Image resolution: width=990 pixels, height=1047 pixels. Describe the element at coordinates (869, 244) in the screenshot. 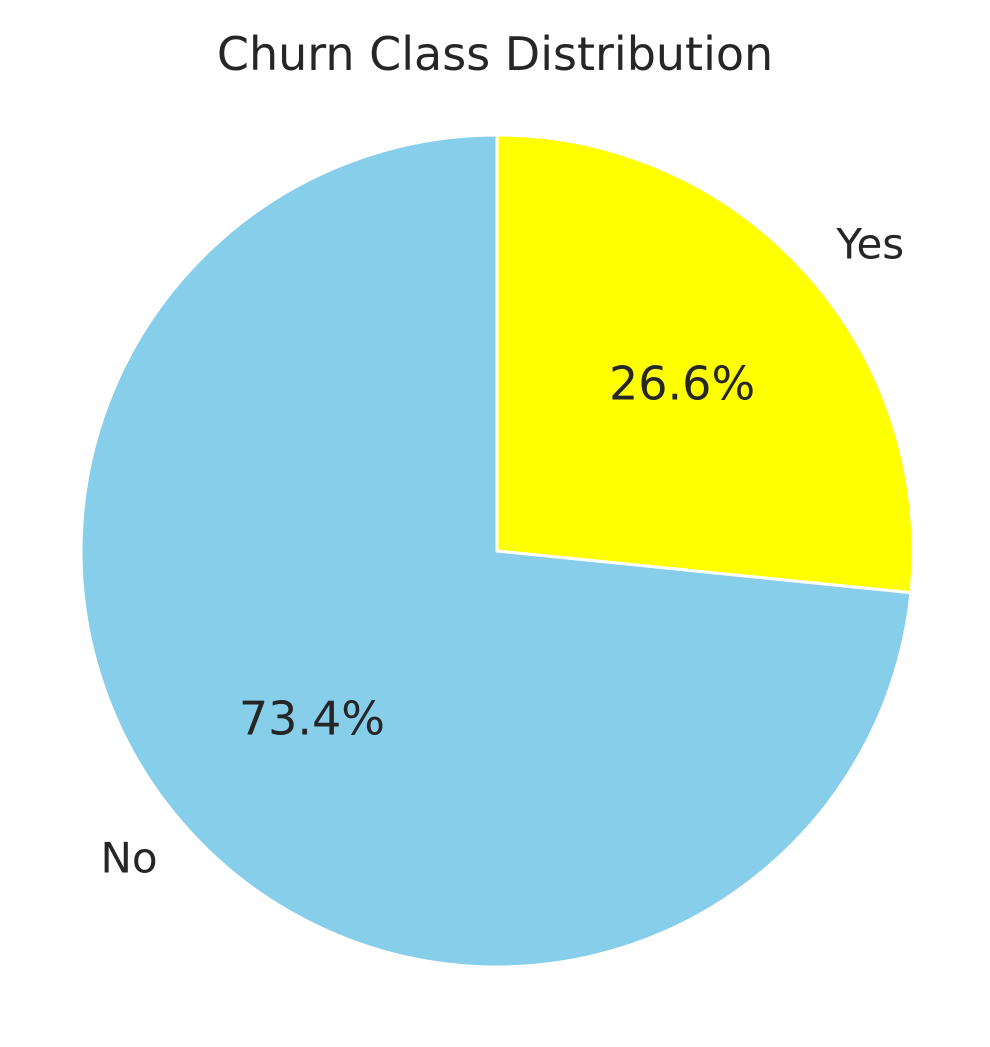

I see `slice-label-yes: Yes` at that location.